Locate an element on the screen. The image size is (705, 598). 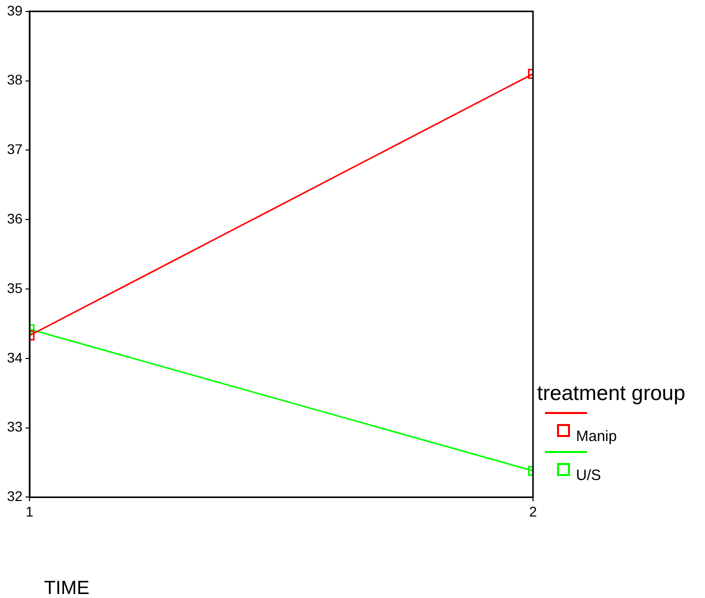
legend-label: Manip is located at coordinates (596, 436).